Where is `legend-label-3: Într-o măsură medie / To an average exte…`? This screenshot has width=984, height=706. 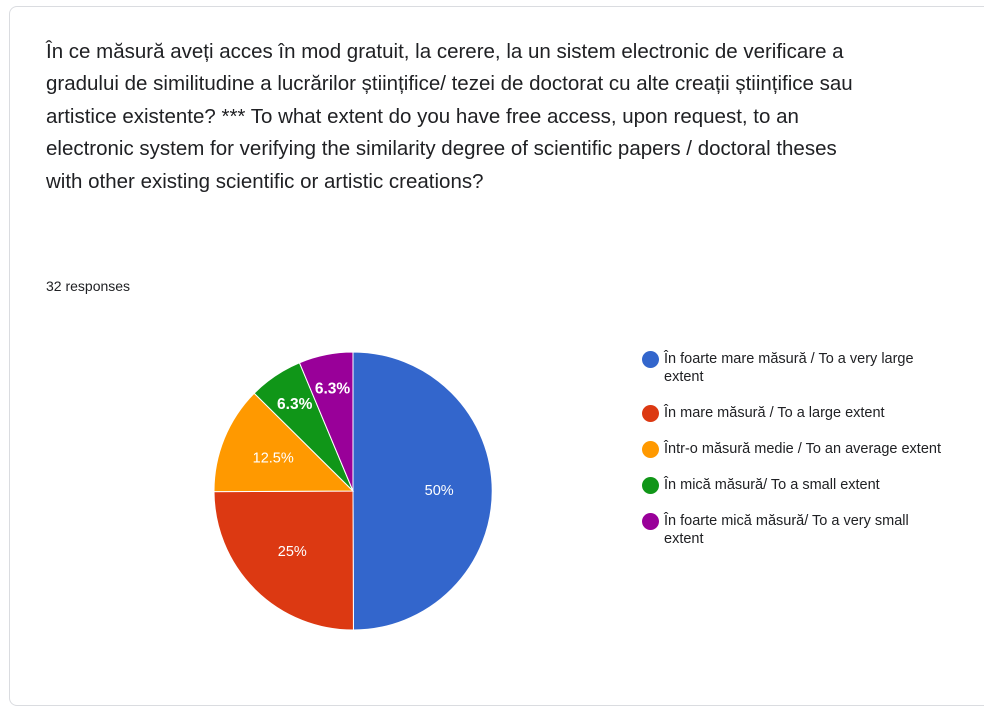 legend-label-3: Într-o măsură medie / To an average exte… is located at coordinates (802, 449).